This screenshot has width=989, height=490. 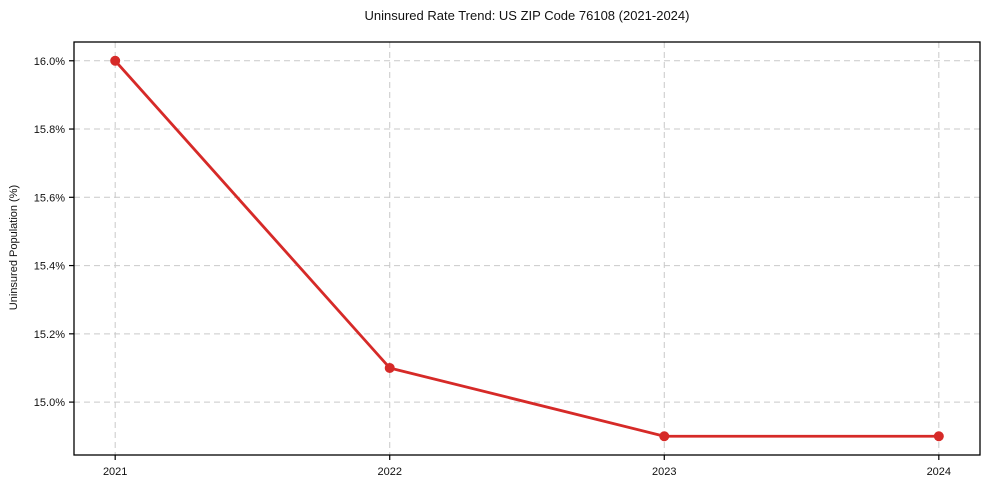 What do you see at coordinates (664, 436) in the screenshot?
I see `data-point-2023` at bounding box center [664, 436].